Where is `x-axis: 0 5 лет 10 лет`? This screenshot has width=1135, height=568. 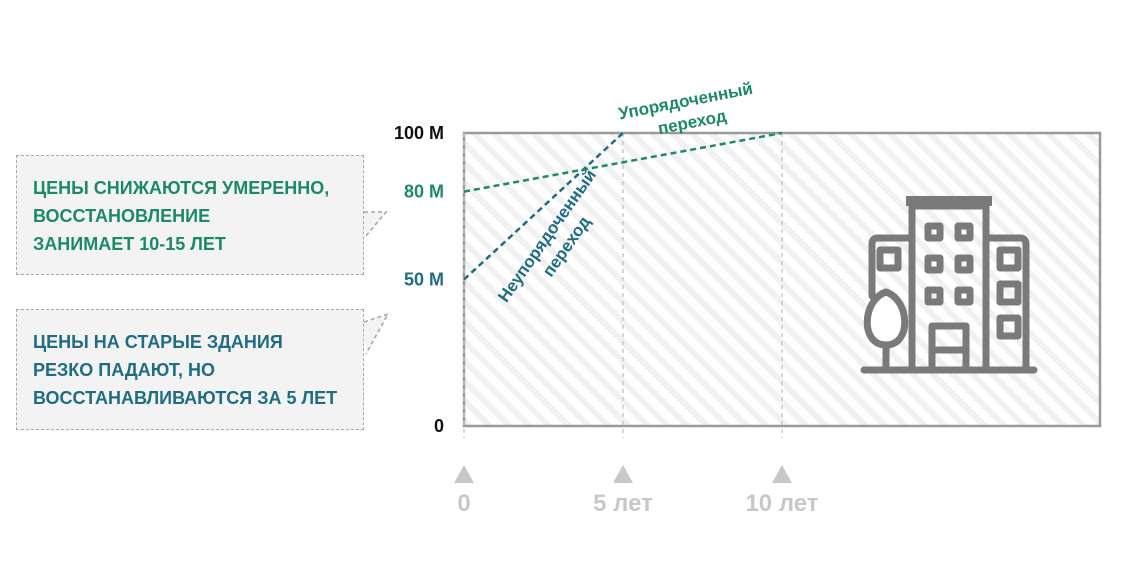 x-axis: 0 5 лет 10 лет is located at coordinates (636, 491).